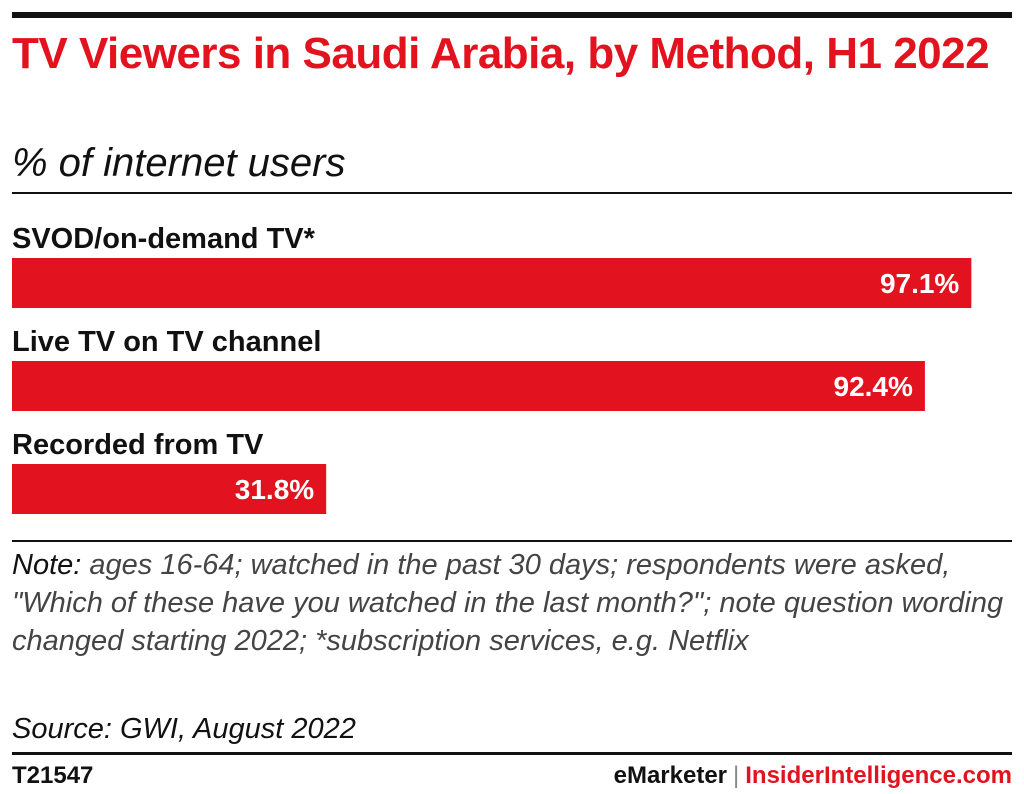  I want to click on chart-source: Source: GWI, August 2022, so click(184, 729).